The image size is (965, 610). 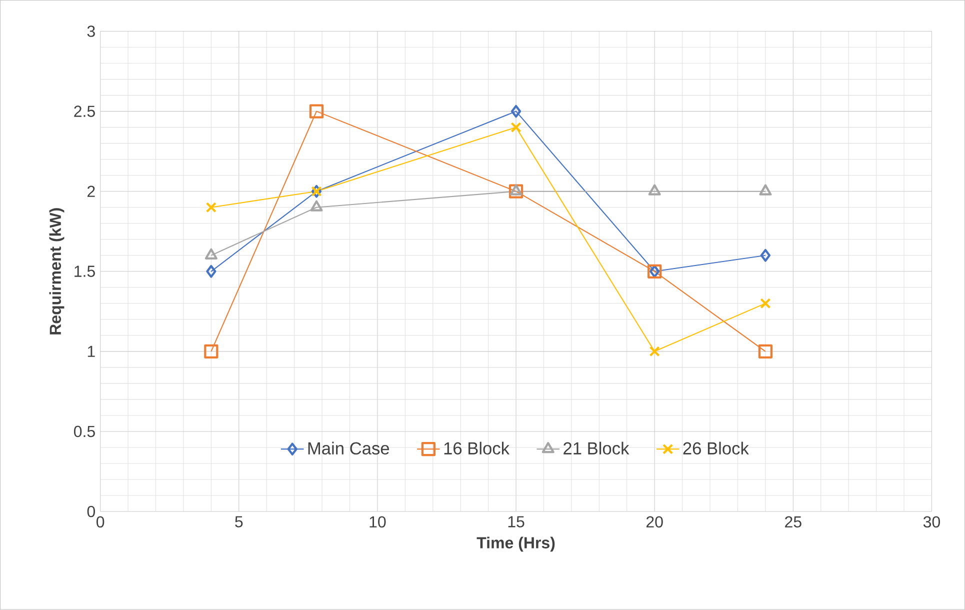 What do you see at coordinates (716, 448) in the screenshot?
I see `legend-label: 26 Block` at bounding box center [716, 448].